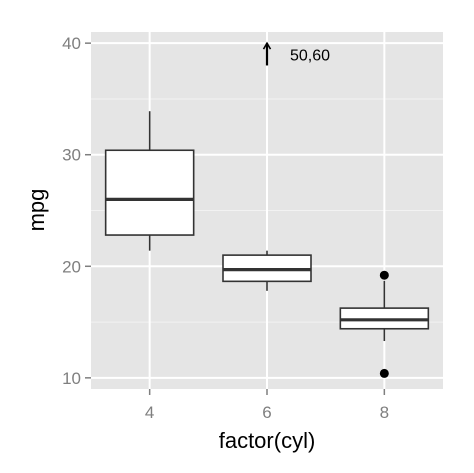 This screenshot has width=474, height=473. What do you see at coordinates (384, 412) in the screenshot?
I see `x-tick-label: 8` at bounding box center [384, 412].